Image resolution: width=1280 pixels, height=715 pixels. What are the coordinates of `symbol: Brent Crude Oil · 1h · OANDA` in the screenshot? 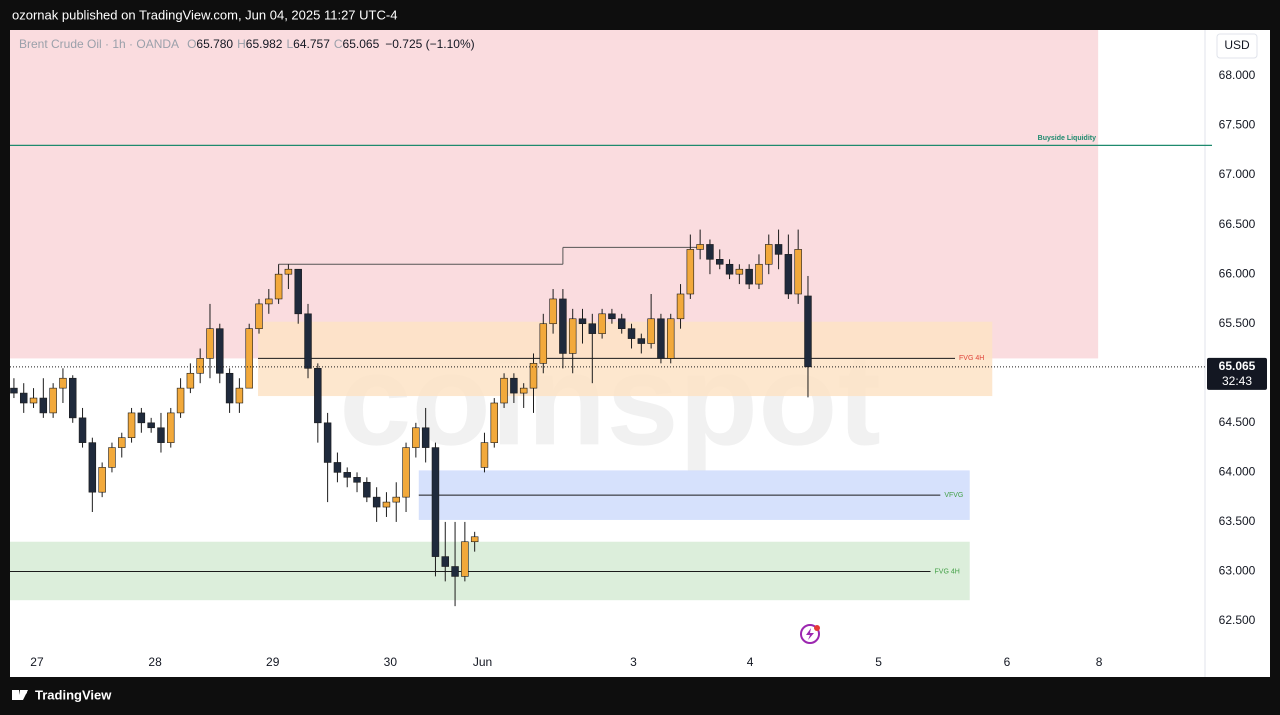 It's located at (99, 44).